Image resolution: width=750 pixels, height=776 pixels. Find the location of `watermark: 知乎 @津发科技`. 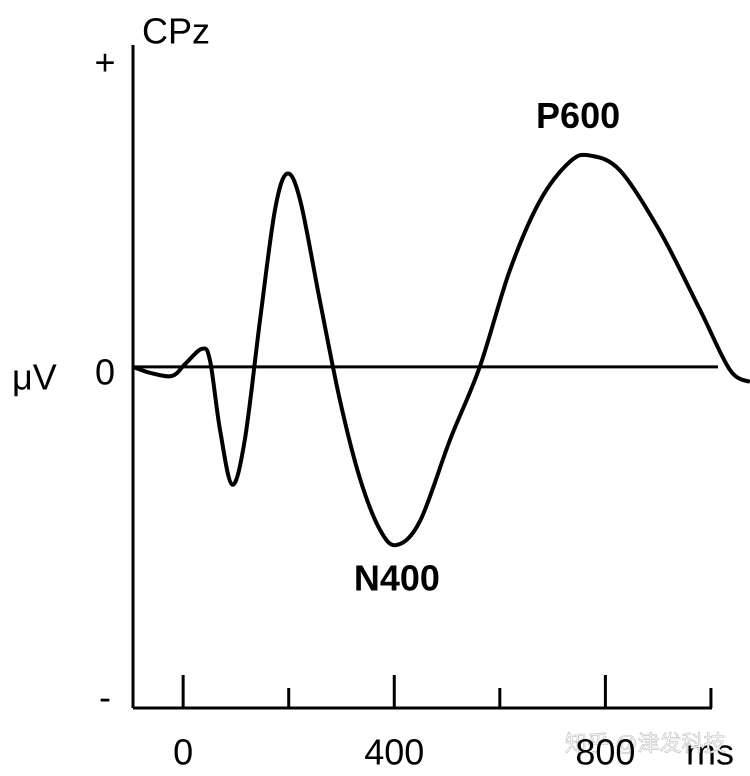

watermark: 知乎 @津发科技 is located at coordinates (645, 743).